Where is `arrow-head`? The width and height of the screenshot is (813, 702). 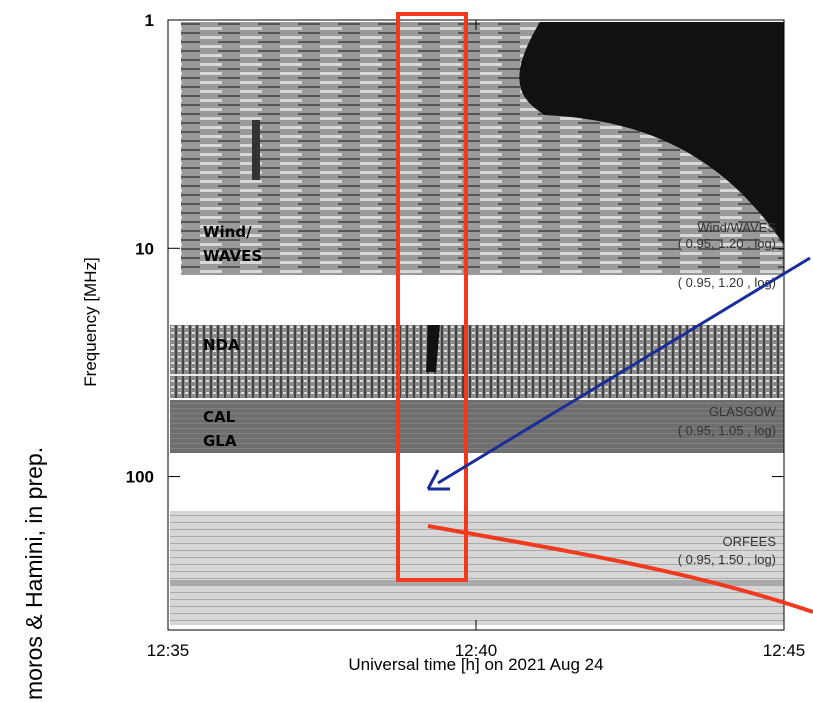
arrow-head is located at coordinates (438, 480).